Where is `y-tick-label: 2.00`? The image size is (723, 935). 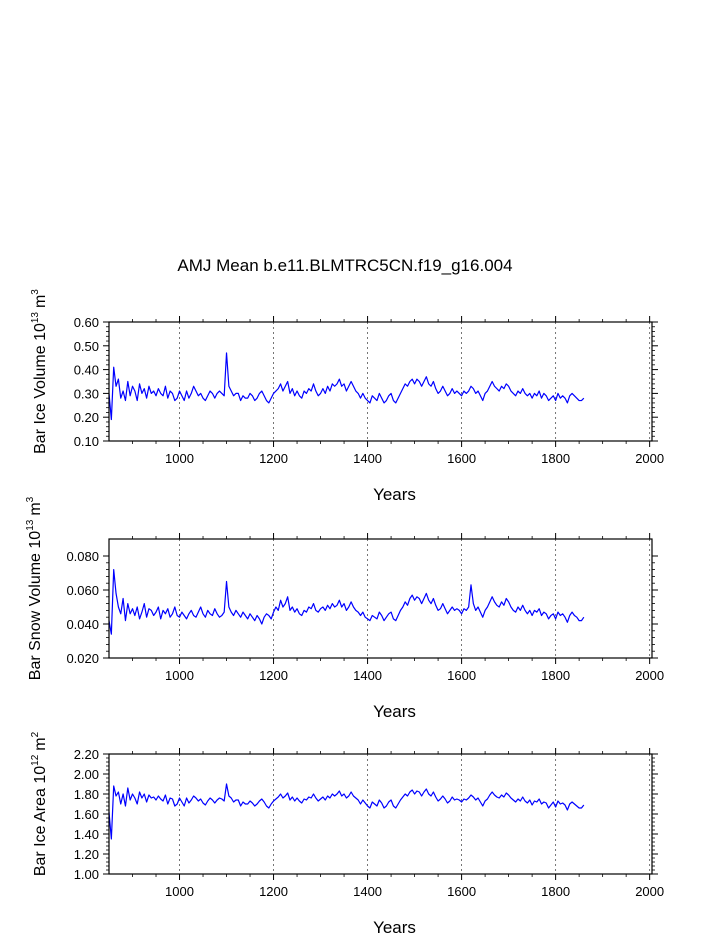 y-tick-label: 2.00 is located at coordinates (86, 774).